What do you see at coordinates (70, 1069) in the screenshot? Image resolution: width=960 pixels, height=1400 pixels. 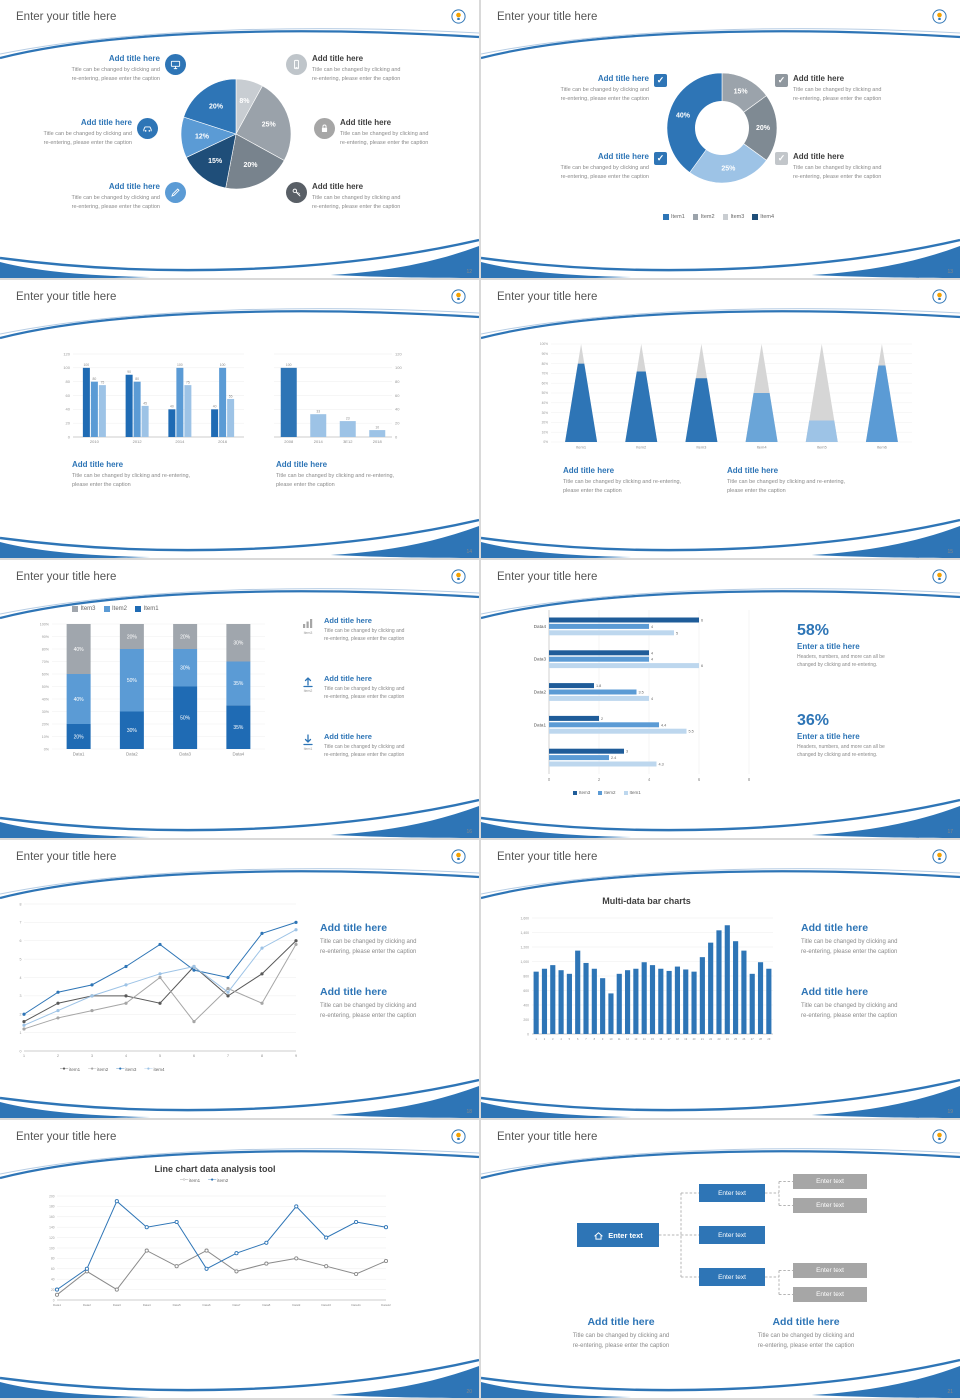 I see `legend-item: ─●─ item1` at bounding box center [70, 1069].